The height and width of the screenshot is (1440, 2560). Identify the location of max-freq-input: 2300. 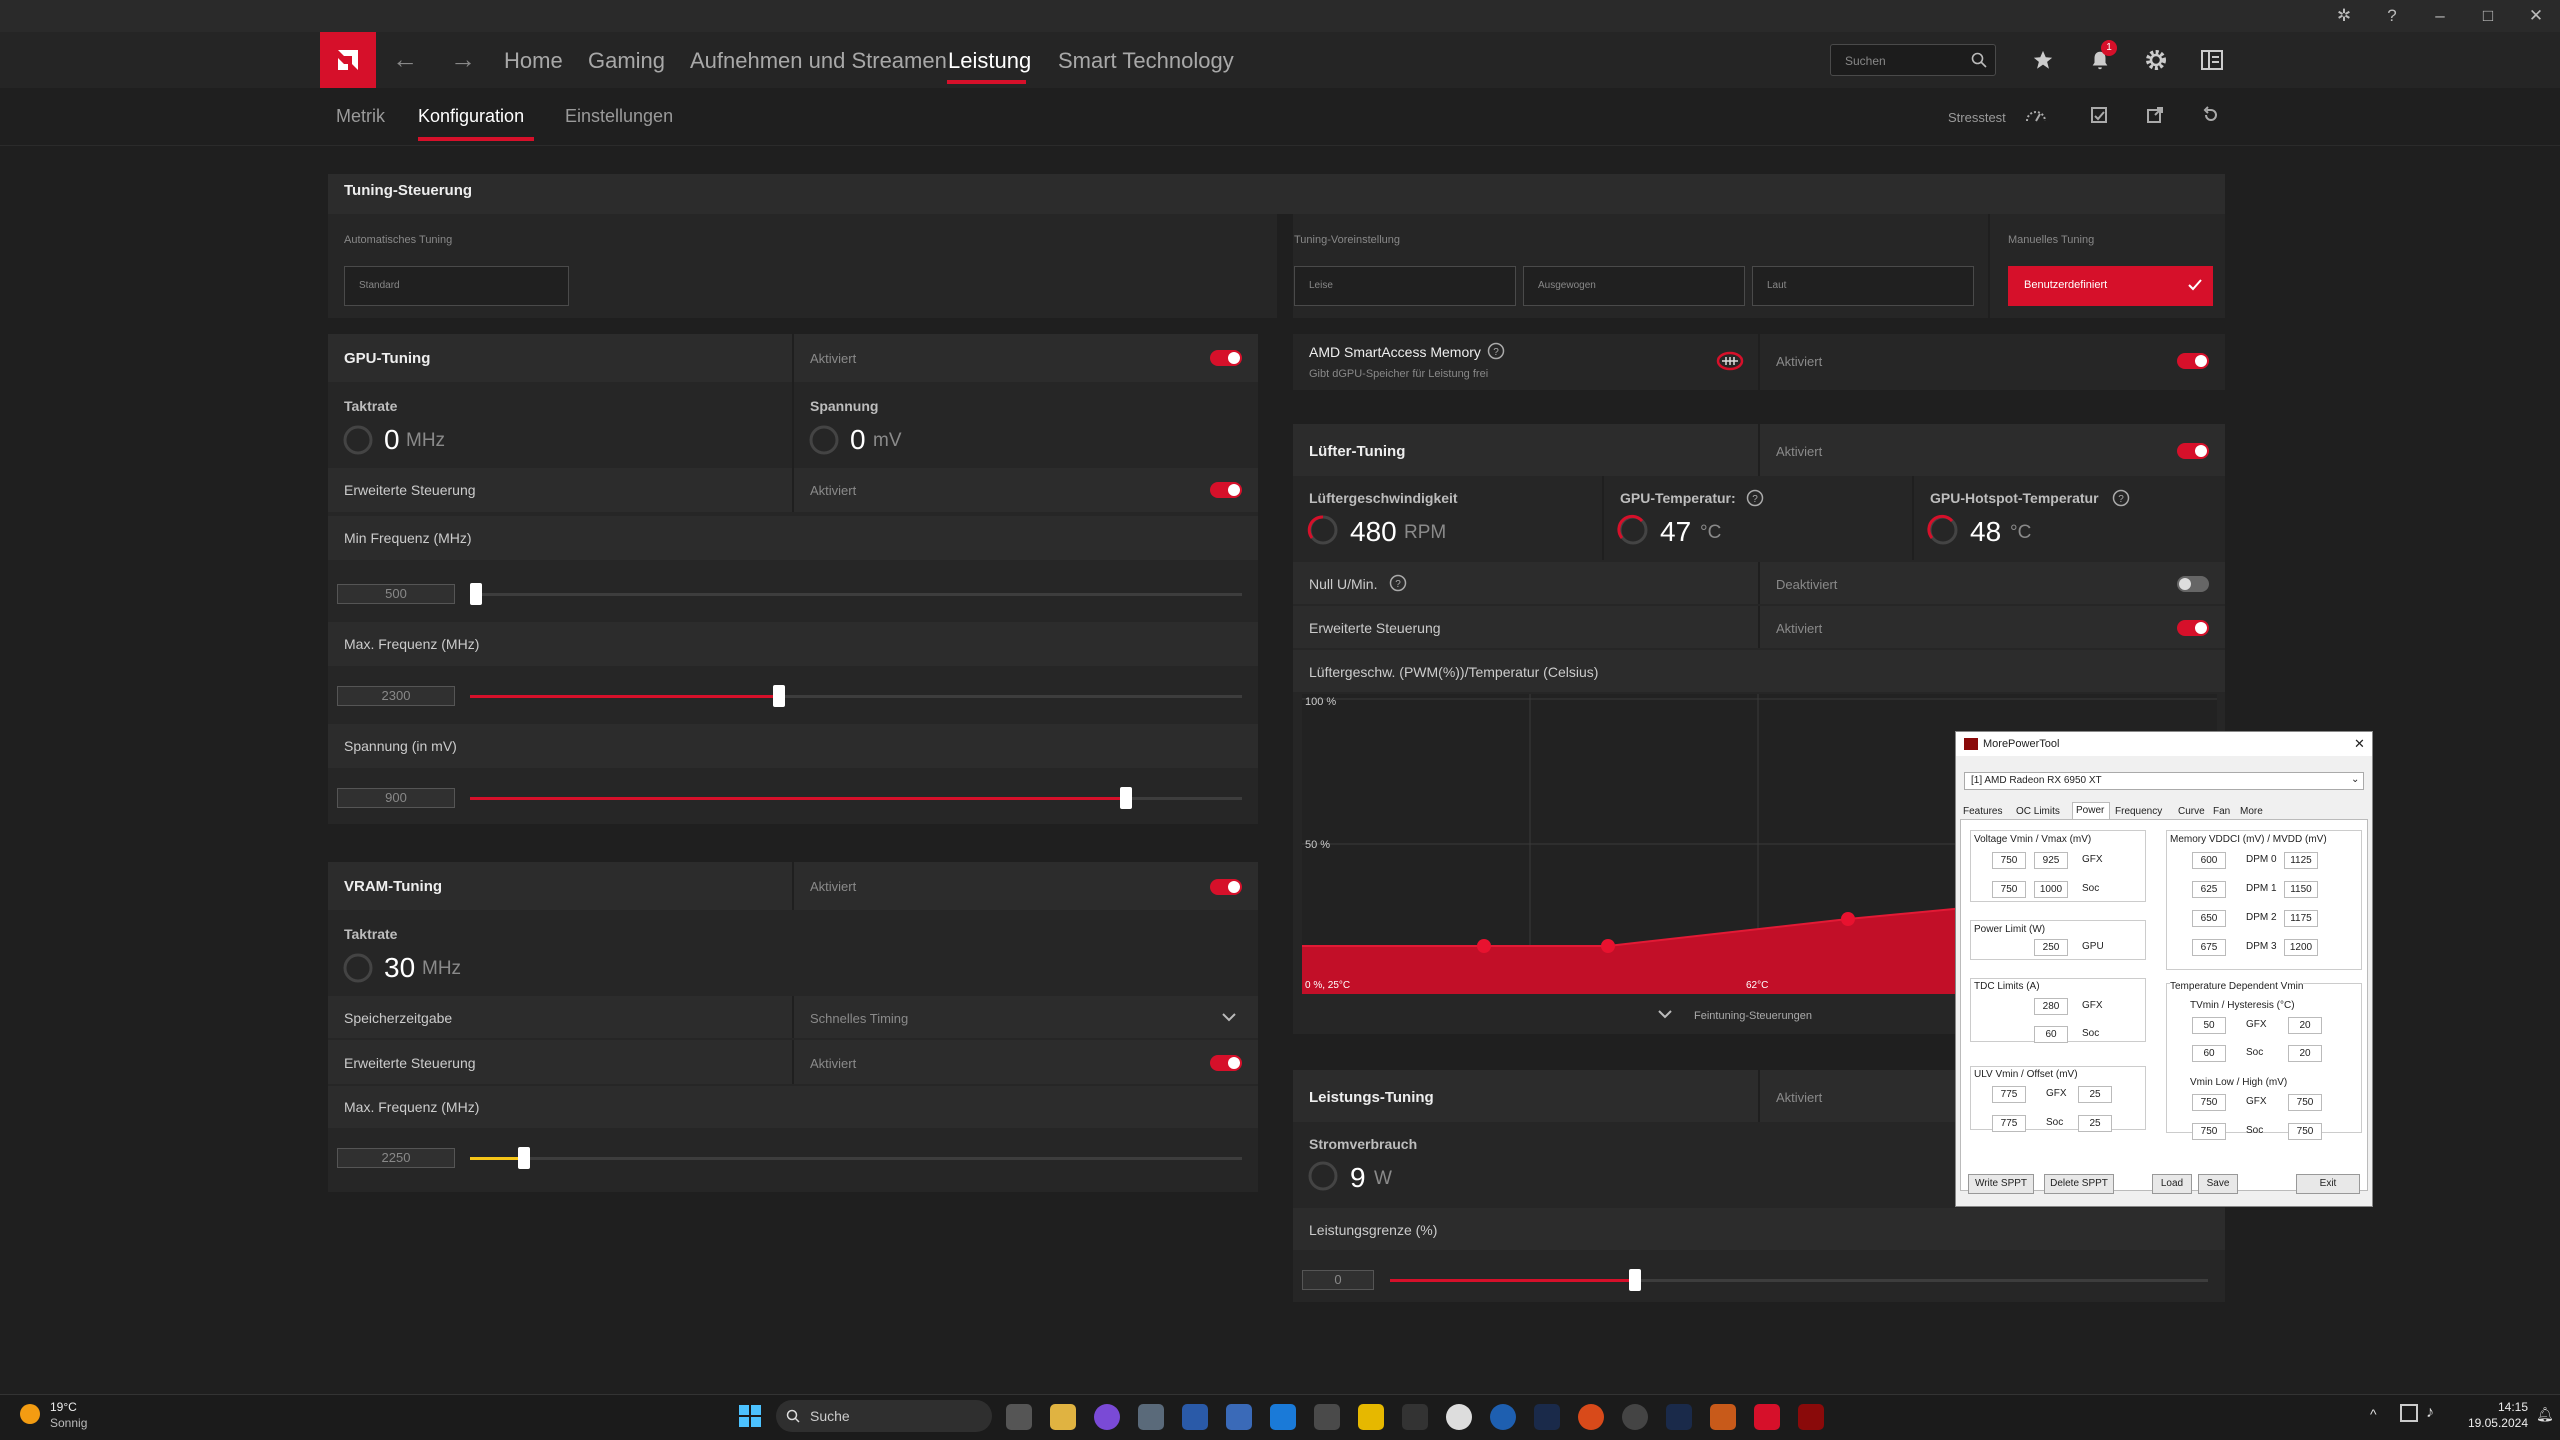
(396, 696).